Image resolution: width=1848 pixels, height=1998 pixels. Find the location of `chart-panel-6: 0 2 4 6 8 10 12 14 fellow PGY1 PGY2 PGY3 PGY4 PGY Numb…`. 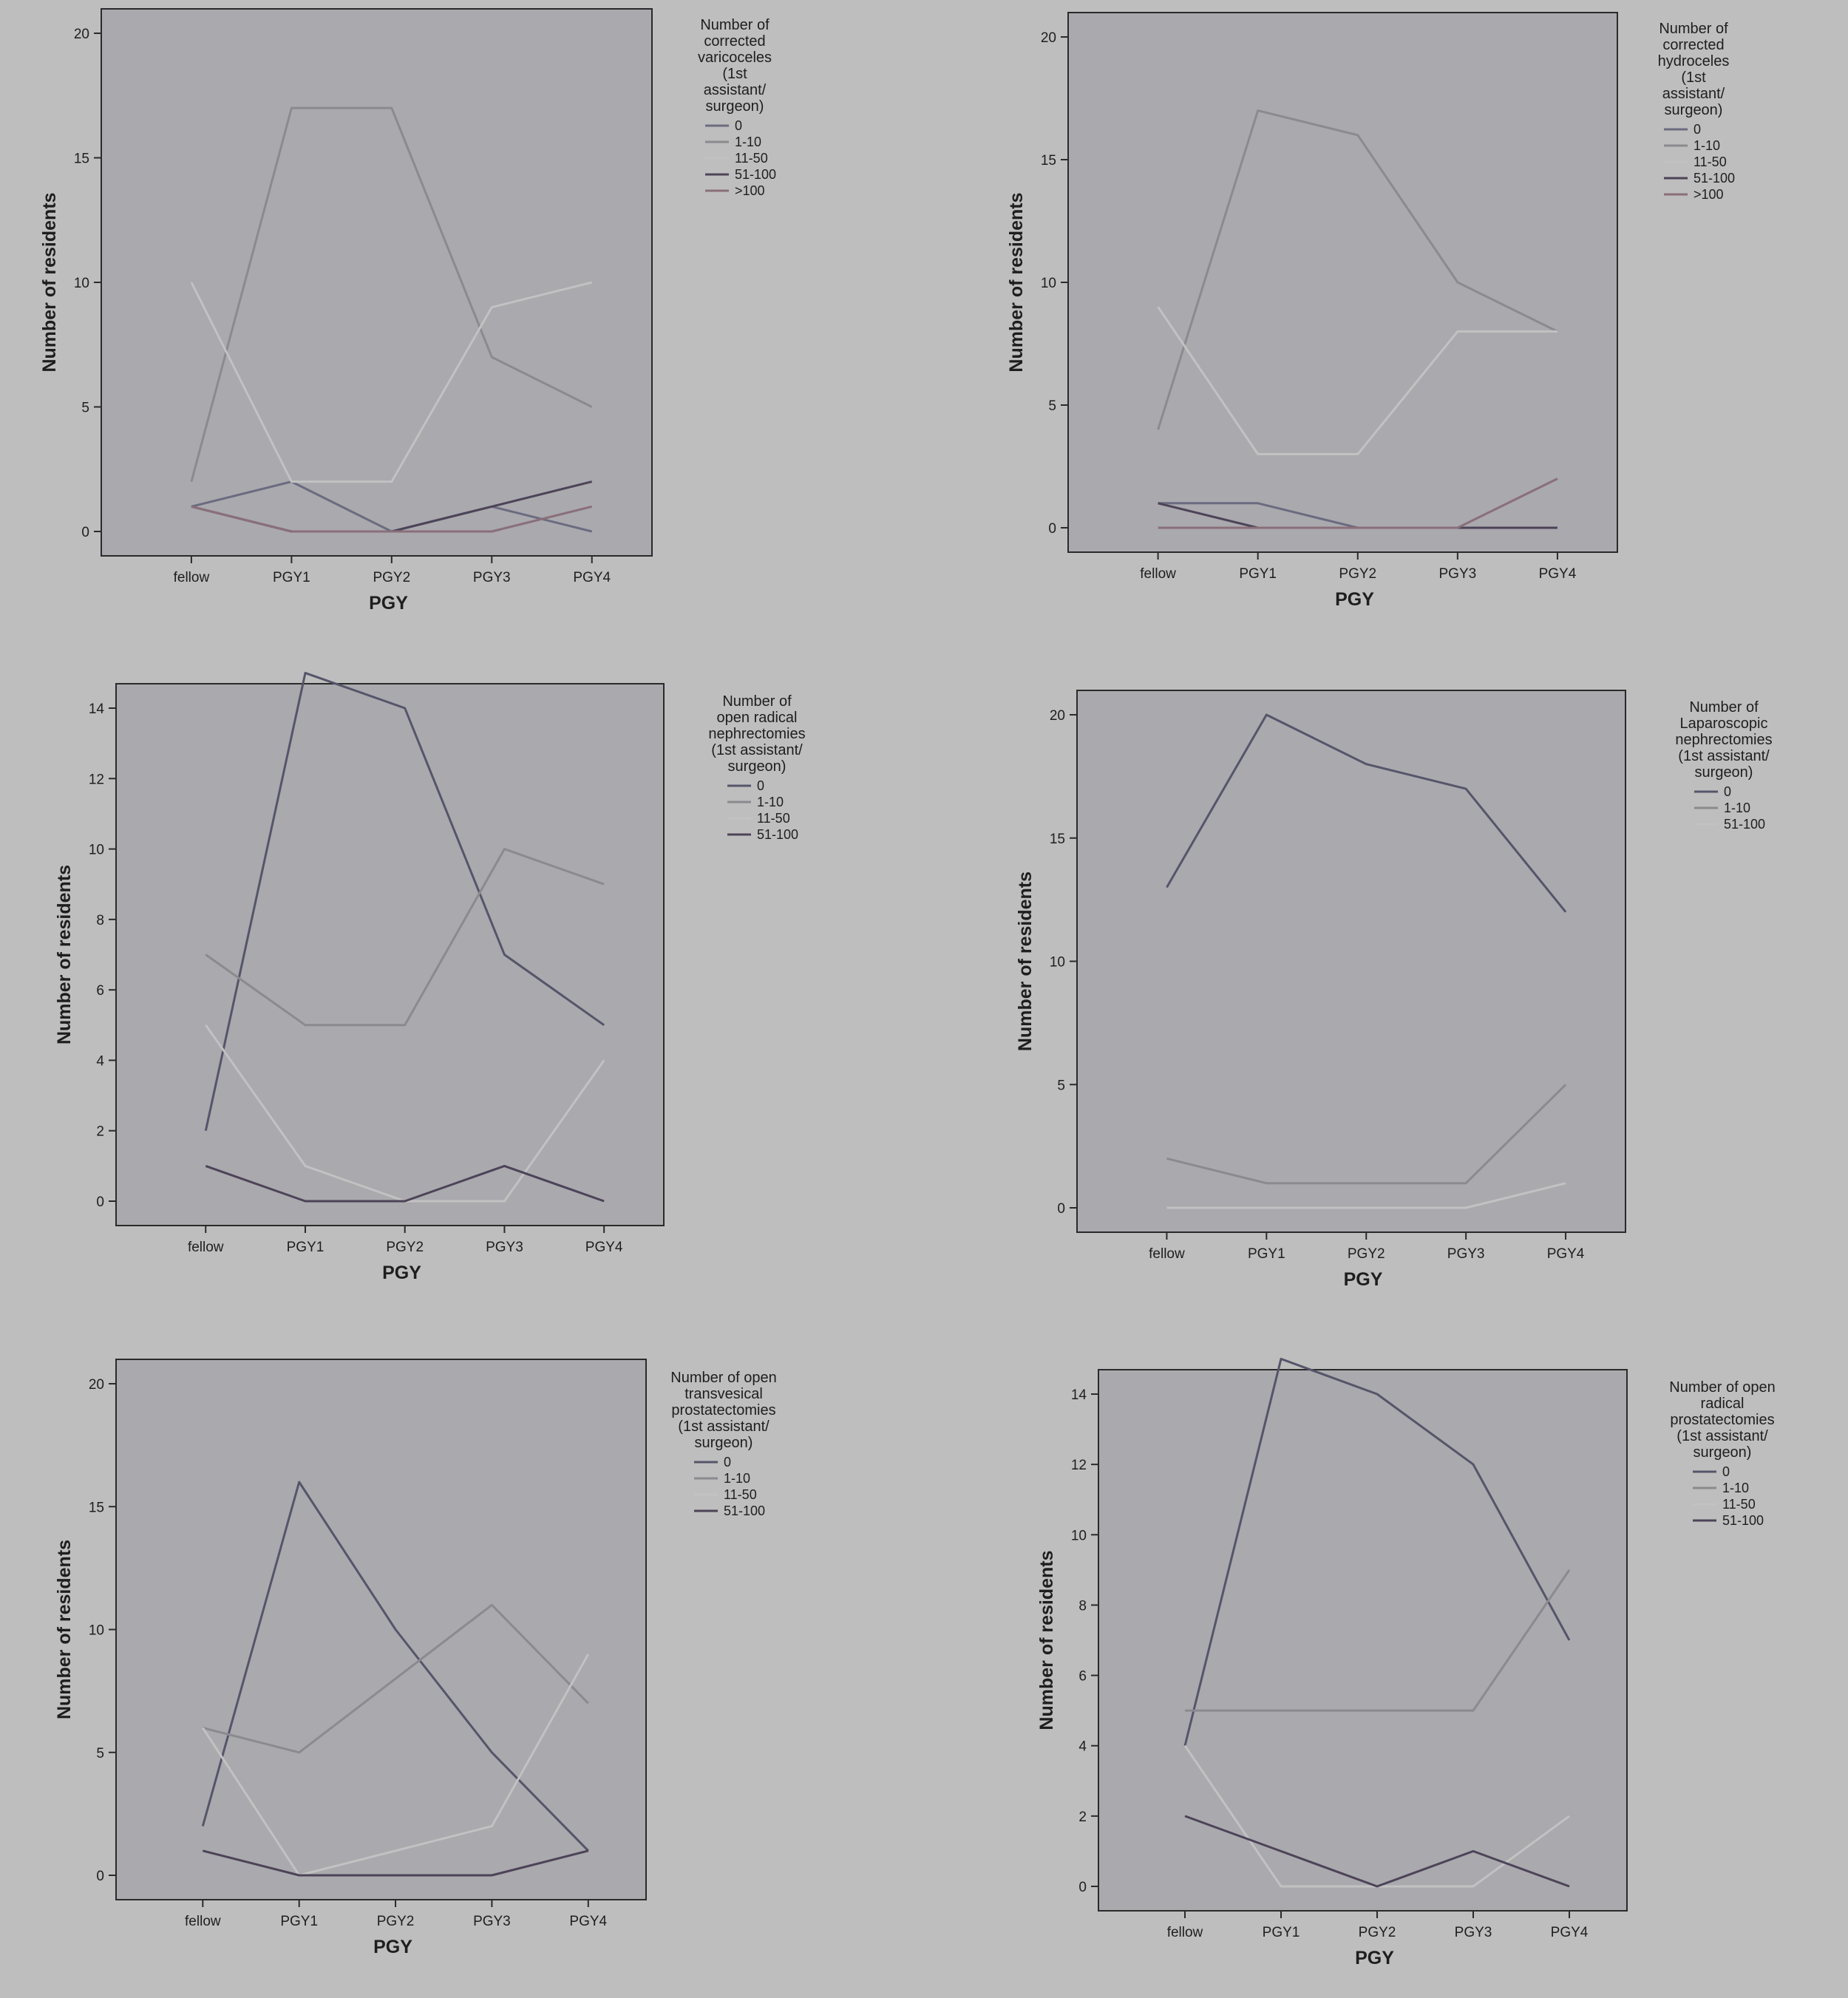

chart-panel-6: 0 2 4 6 8 10 12 14 fellow PGY1 PGY2 PGY3 PGY4 PGY Numb… is located at coordinates (1406, 1662).